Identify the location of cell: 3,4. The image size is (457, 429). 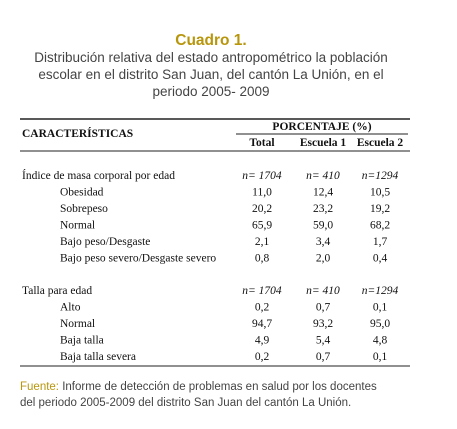
(323, 242).